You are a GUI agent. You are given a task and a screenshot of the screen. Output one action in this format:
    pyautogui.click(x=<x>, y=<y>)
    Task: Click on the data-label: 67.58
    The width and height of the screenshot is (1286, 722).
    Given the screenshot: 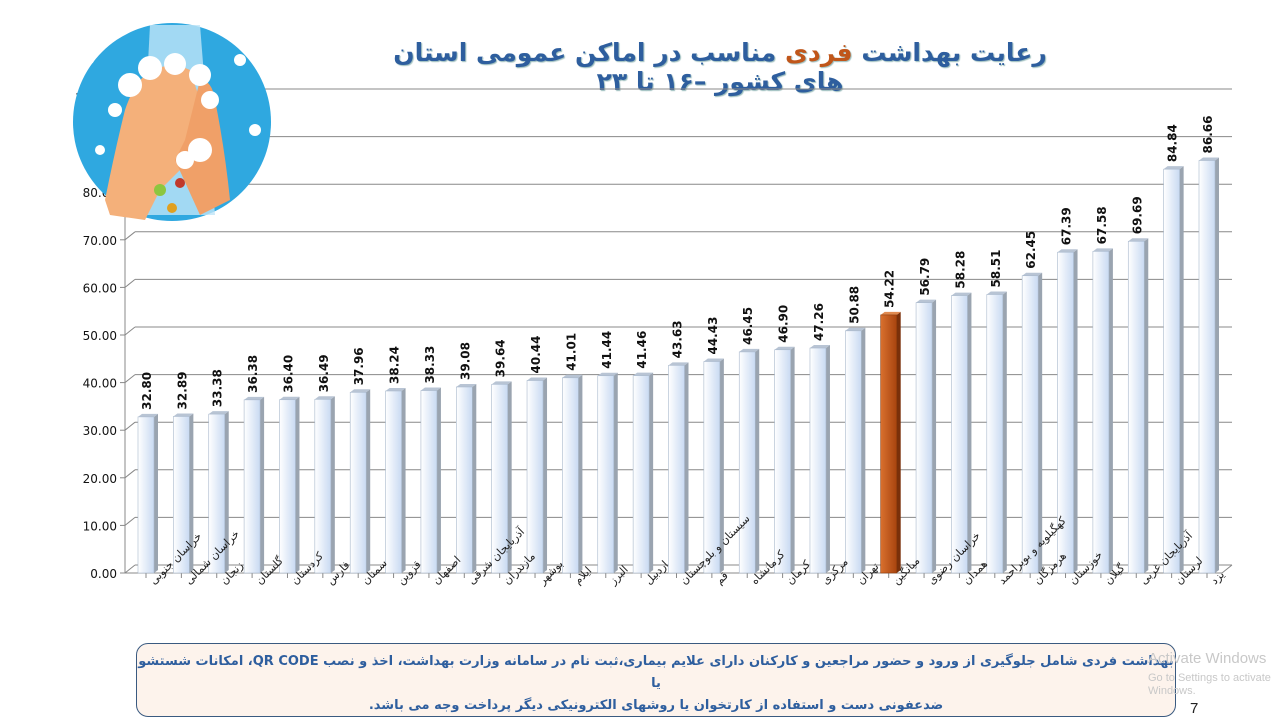 What is the action you would take?
    pyautogui.click(x=1102, y=225)
    